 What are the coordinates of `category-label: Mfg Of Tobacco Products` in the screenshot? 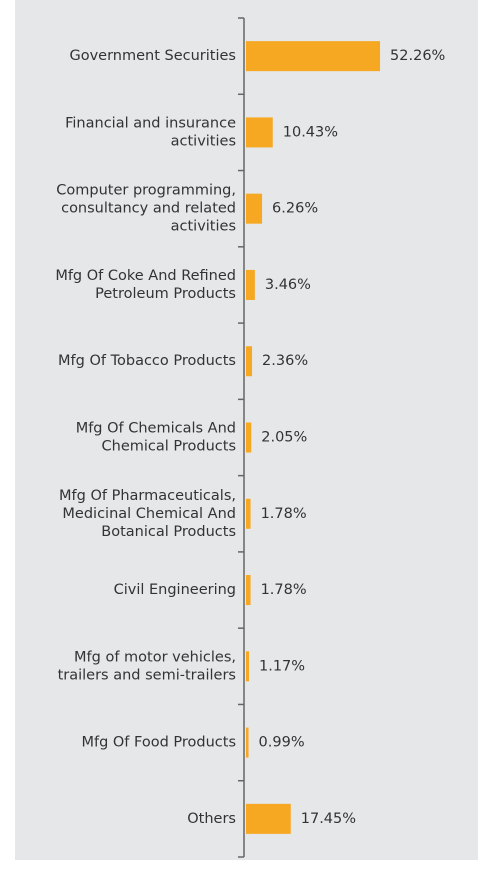 It's located at (147, 361).